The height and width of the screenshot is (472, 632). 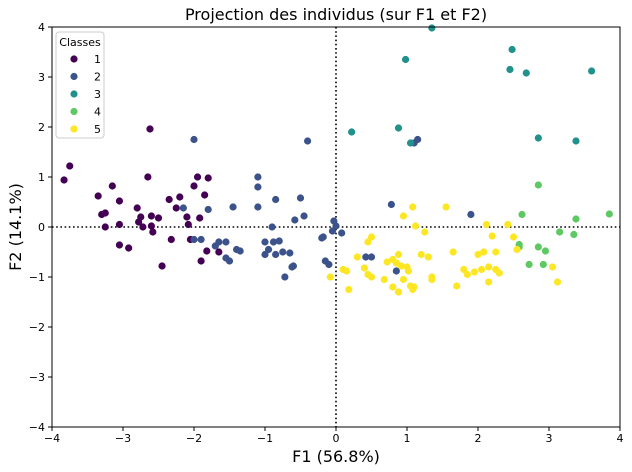 What do you see at coordinates (123, 438) in the screenshot?
I see `x-tick-label: −3` at bounding box center [123, 438].